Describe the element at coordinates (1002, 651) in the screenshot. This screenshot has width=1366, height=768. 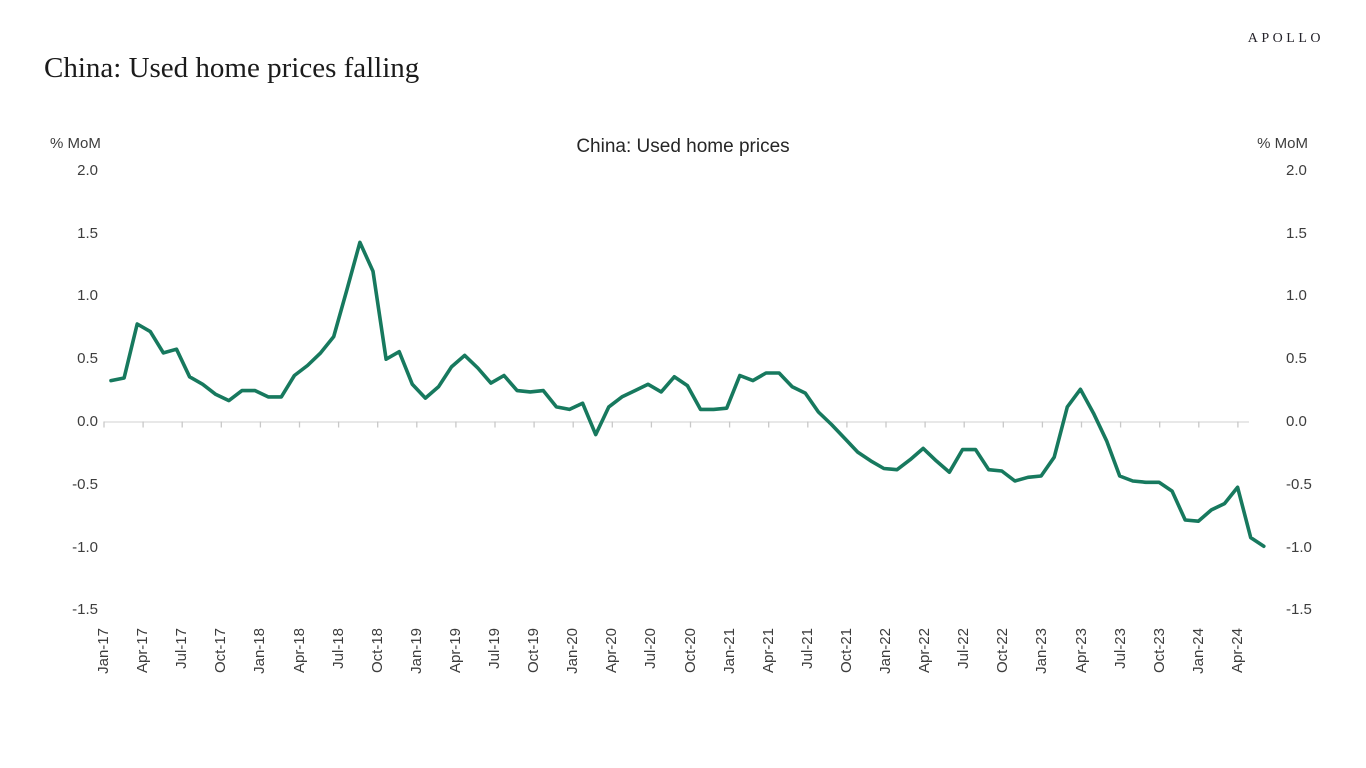
I see `x-tick-label: Oct-22` at that location.